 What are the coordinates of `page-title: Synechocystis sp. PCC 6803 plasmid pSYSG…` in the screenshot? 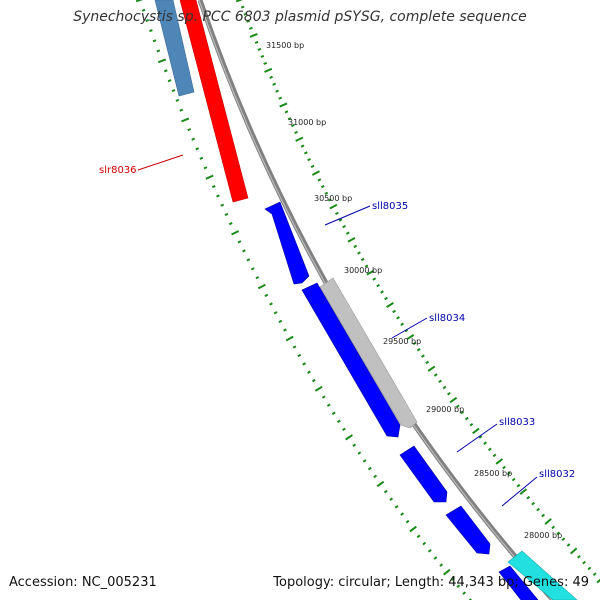 It's located at (300, 17).